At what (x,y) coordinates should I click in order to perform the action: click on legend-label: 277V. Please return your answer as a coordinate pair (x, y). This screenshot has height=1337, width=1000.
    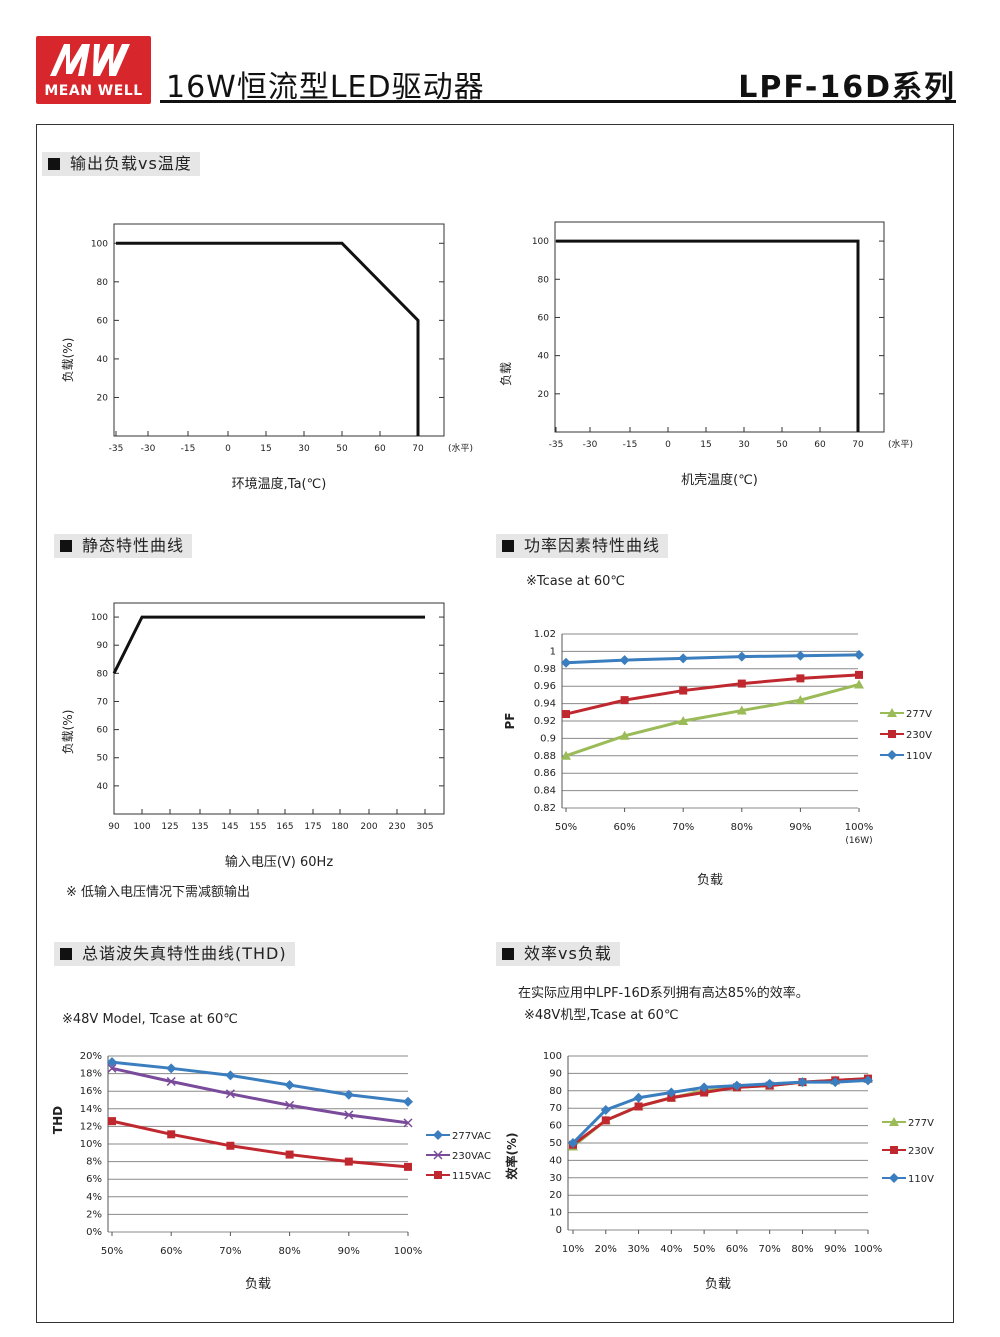
    Looking at the image, I should click on (919, 714).